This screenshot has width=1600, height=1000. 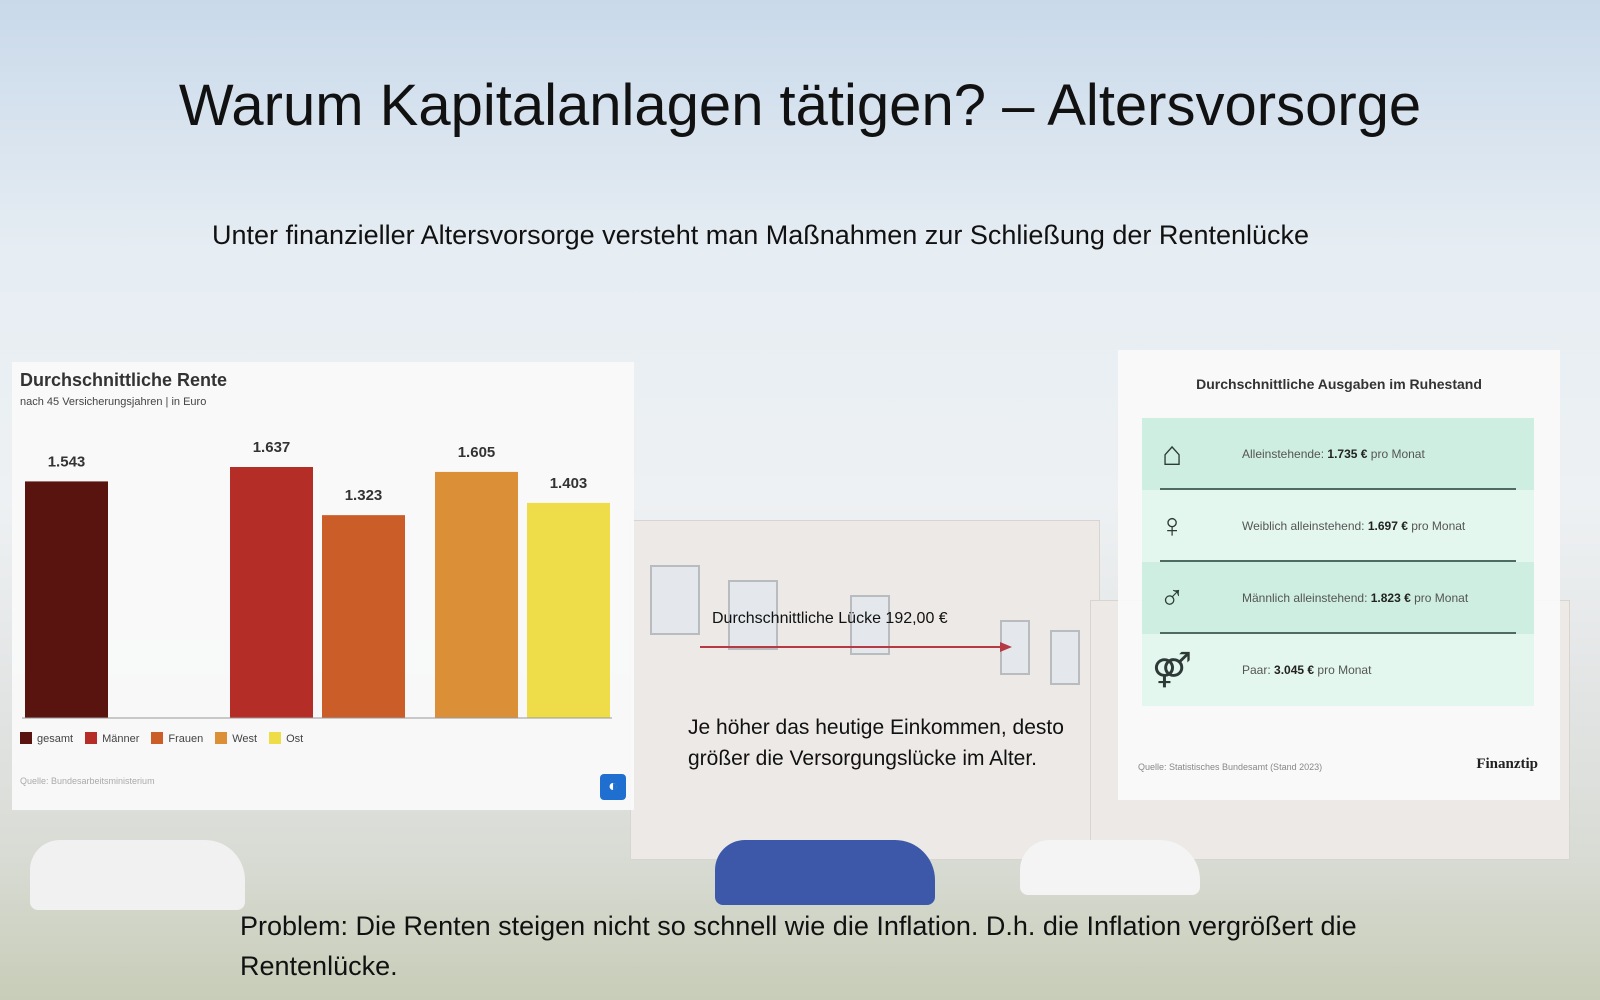 What do you see at coordinates (245, 739) in the screenshot?
I see `legend-label: West` at bounding box center [245, 739].